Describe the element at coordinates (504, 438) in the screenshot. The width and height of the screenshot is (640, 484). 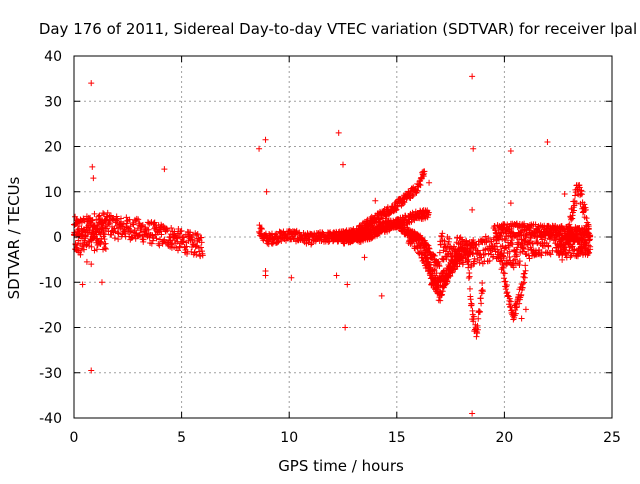
I see `x-tick-label: 20` at that location.